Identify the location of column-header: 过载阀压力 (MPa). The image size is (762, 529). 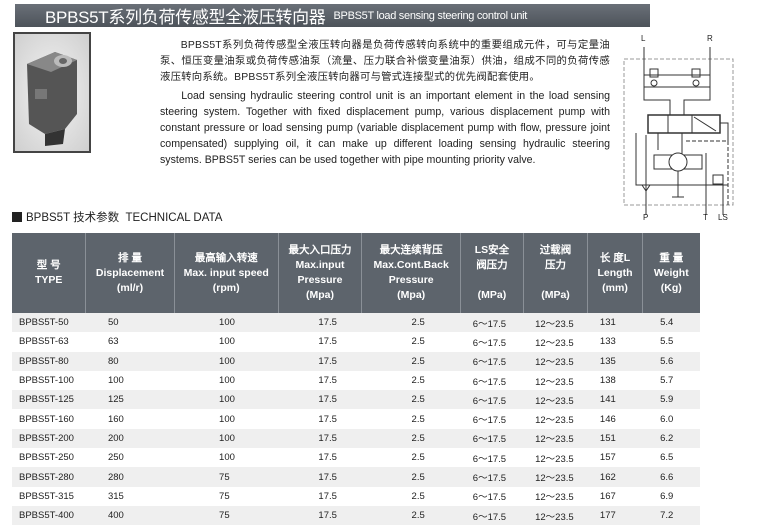
(555, 273).